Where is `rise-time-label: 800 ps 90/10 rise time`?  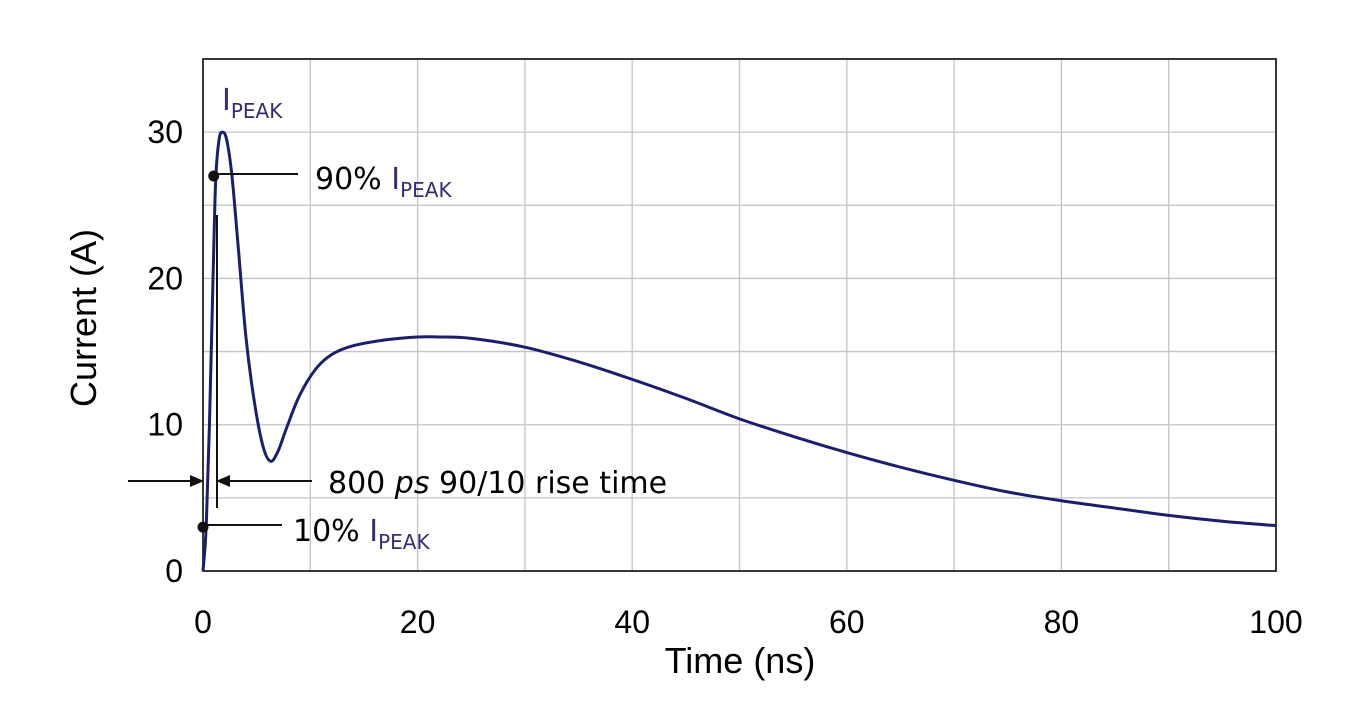
rise-time-label: 800 ps 90/10 rise time is located at coordinates (497, 483).